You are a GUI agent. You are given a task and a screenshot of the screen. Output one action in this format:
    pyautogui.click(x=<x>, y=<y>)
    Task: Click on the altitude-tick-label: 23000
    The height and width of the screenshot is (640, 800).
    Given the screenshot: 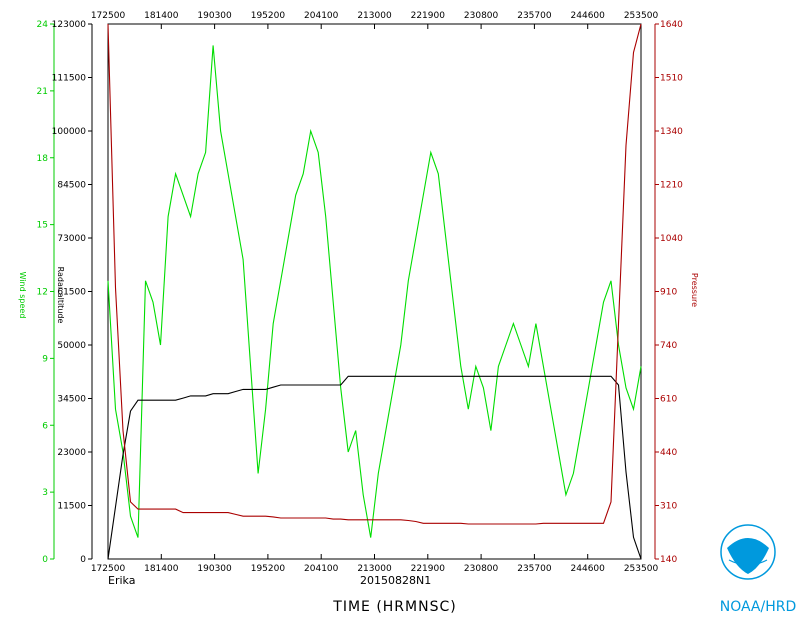 What is the action you would take?
    pyautogui.click(x=71, y=453)
    